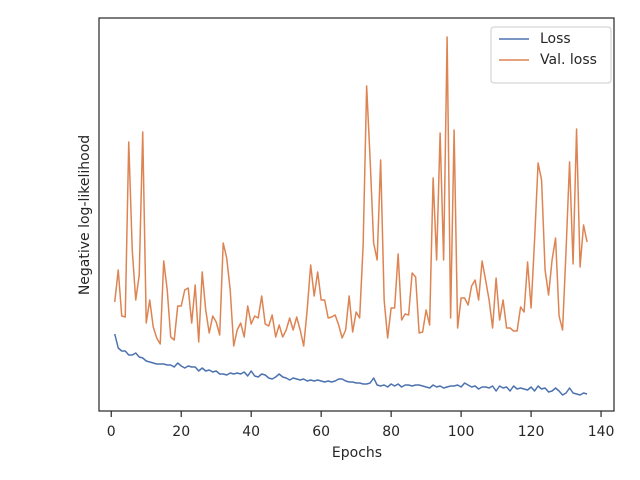 This screenshot has width=640, height=480. Describe the element at coordinates (357, 453) in the screenshot. I see `x-axis-label: Epochs` at that location.